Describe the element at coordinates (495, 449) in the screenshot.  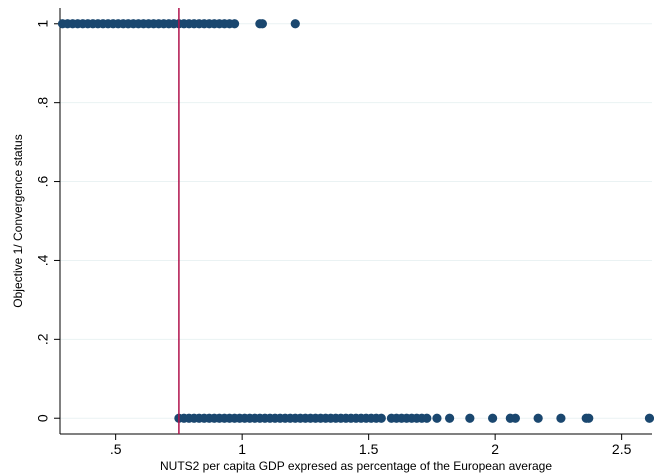
I see `x-tick-label: 2` at that location.